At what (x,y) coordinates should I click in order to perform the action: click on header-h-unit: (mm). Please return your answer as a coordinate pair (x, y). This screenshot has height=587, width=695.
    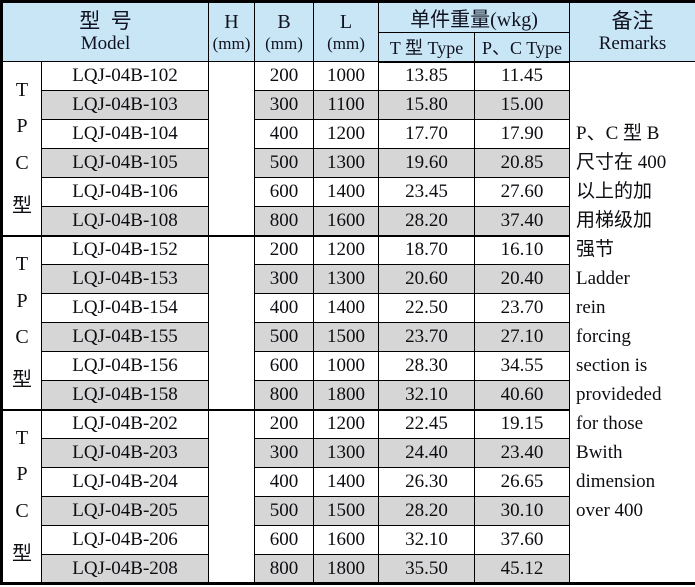
    Looking at the image, I should click on (231, 43).